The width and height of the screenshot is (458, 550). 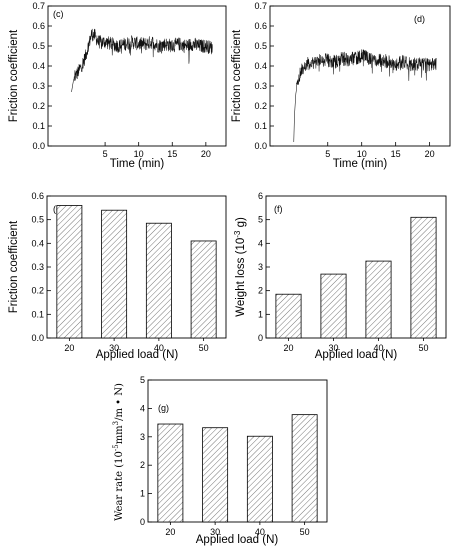 What do you see at coordinates (119, 486) in the screenshot?
I see `y-axis-label-main: Wear rate (10` at bounding box center [119, 486].